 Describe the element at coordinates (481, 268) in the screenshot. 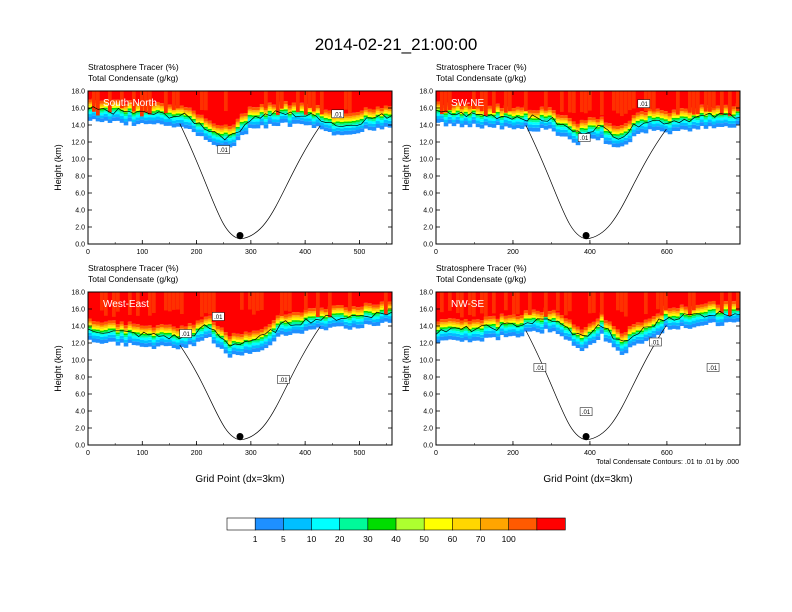

I see `panel-4-tracer-label: Stratosphere Tracer (%)` at that location.